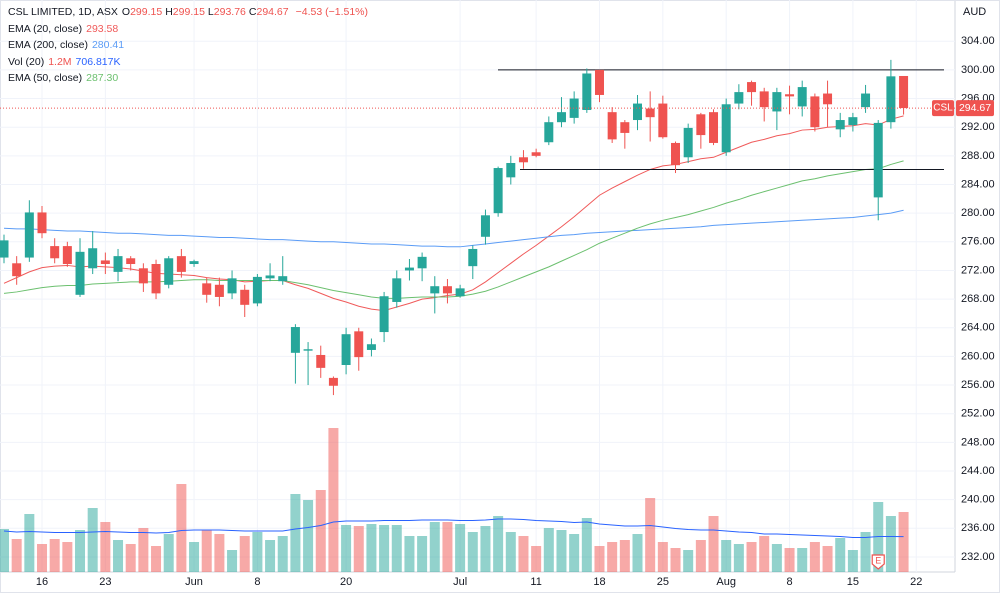 This screenshot has width=1000, height=593. Describe the element at coordinates (26, 61) in the screenshot. I see `legend-name: Vol (20)` at that location.